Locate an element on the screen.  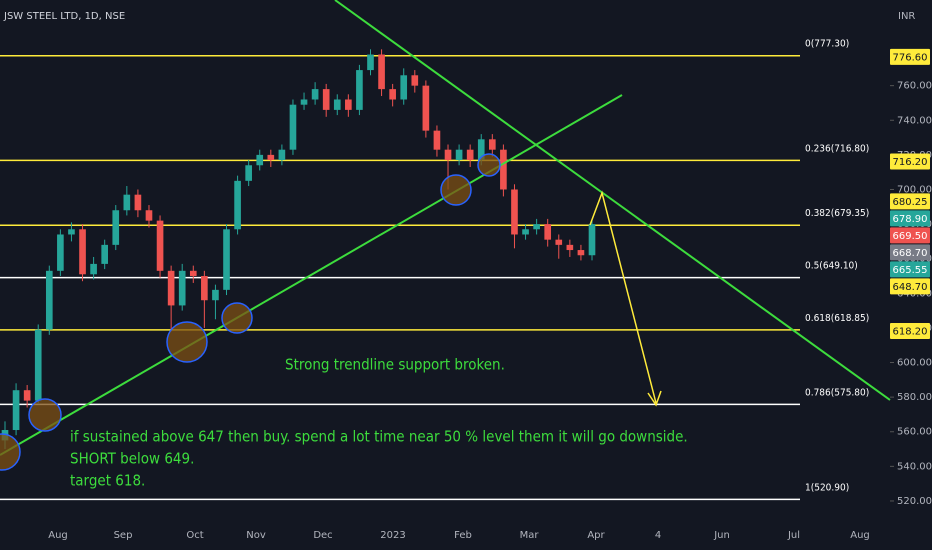
price-tag-label: 680.25 is located at coordinates (910, 202).